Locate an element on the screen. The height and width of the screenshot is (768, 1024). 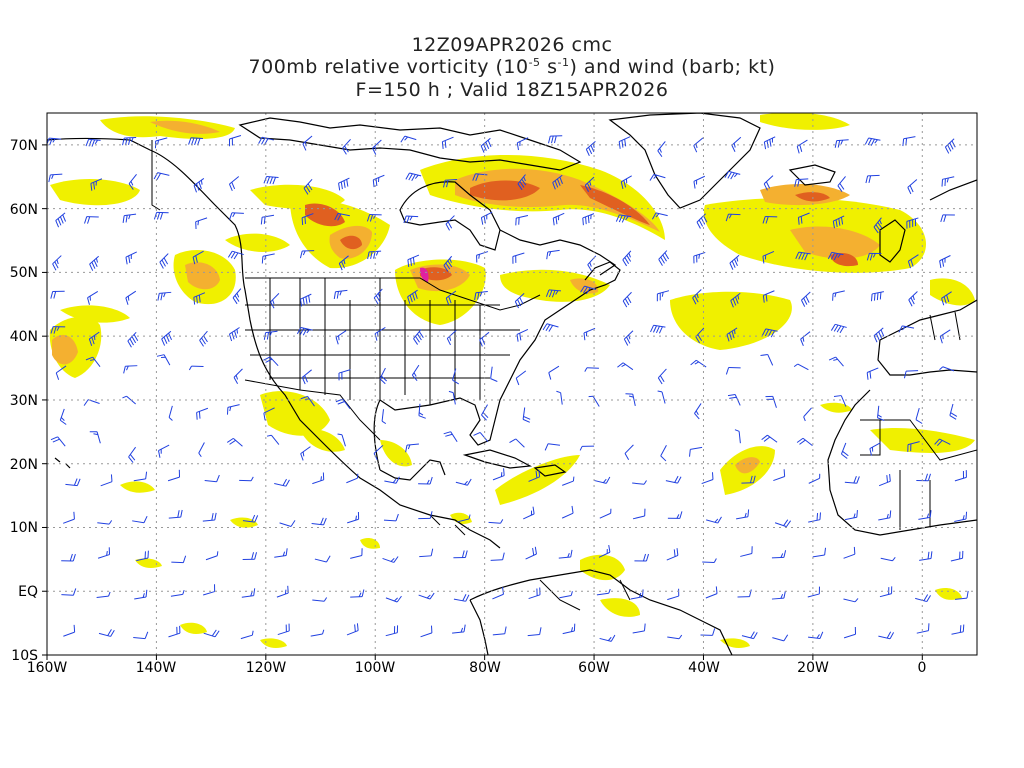
lon-label-20w: 20W is located at coordinates (813, 668).